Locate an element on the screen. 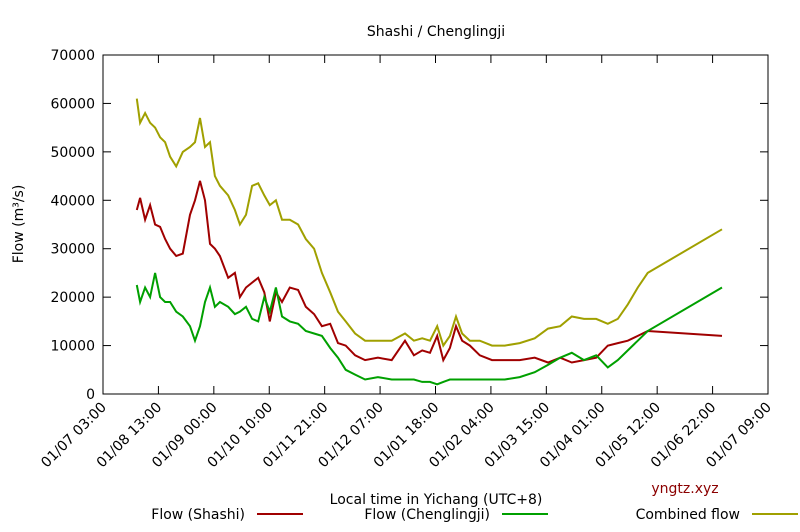 This screenshot has width=800, height=532. watermark: yngtz.xyz is located at coordinates (684, 489).